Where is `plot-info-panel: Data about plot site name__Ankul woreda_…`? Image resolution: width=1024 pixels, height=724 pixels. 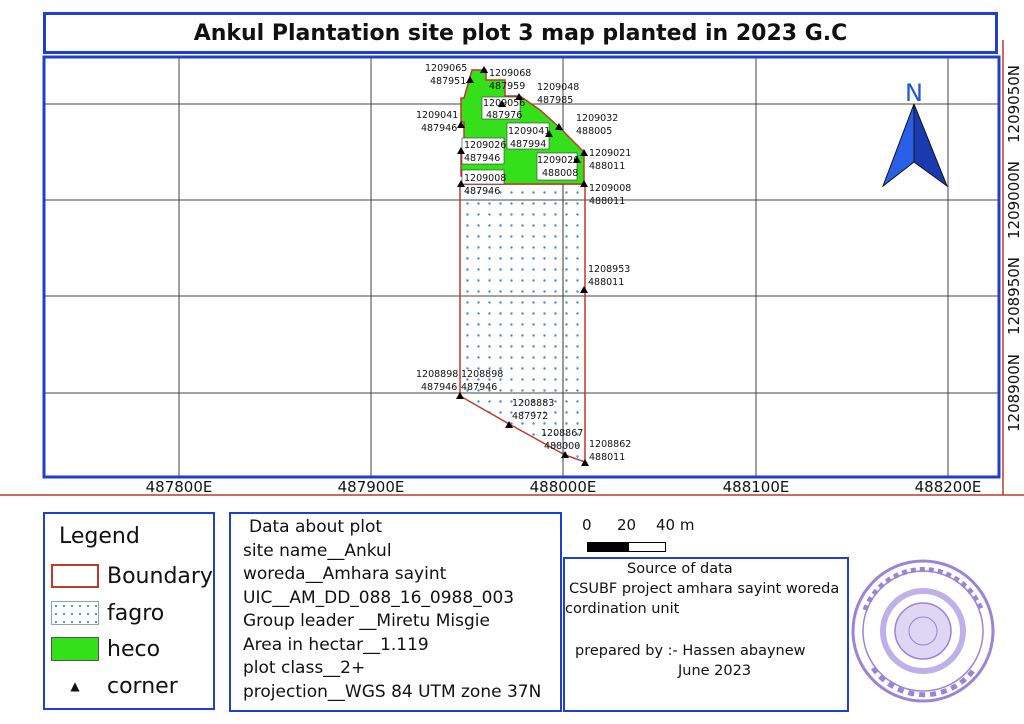
plot-info-panel: Data about plot site name__Ankul woreda_… is located at coordinates (395, 612).